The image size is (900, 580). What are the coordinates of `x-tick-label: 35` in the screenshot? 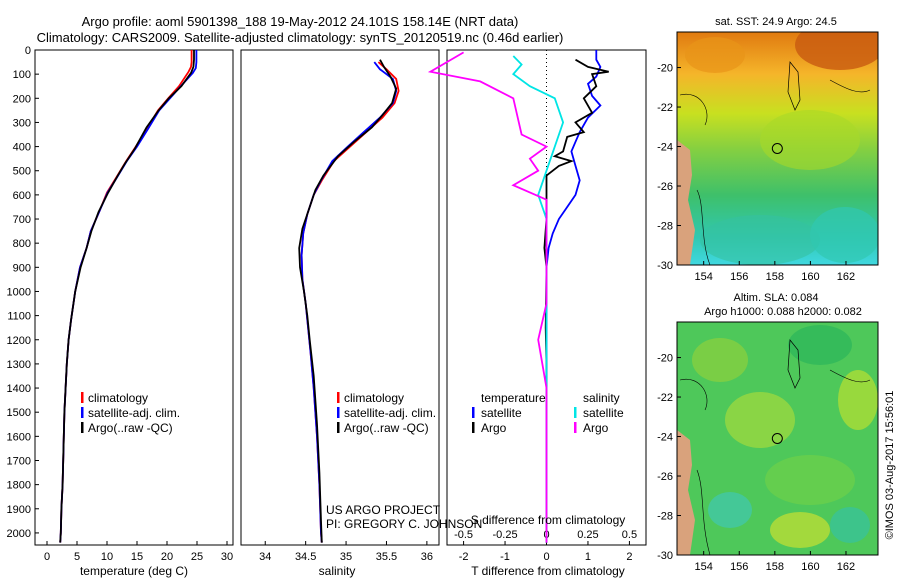 It's located at (346, 557).